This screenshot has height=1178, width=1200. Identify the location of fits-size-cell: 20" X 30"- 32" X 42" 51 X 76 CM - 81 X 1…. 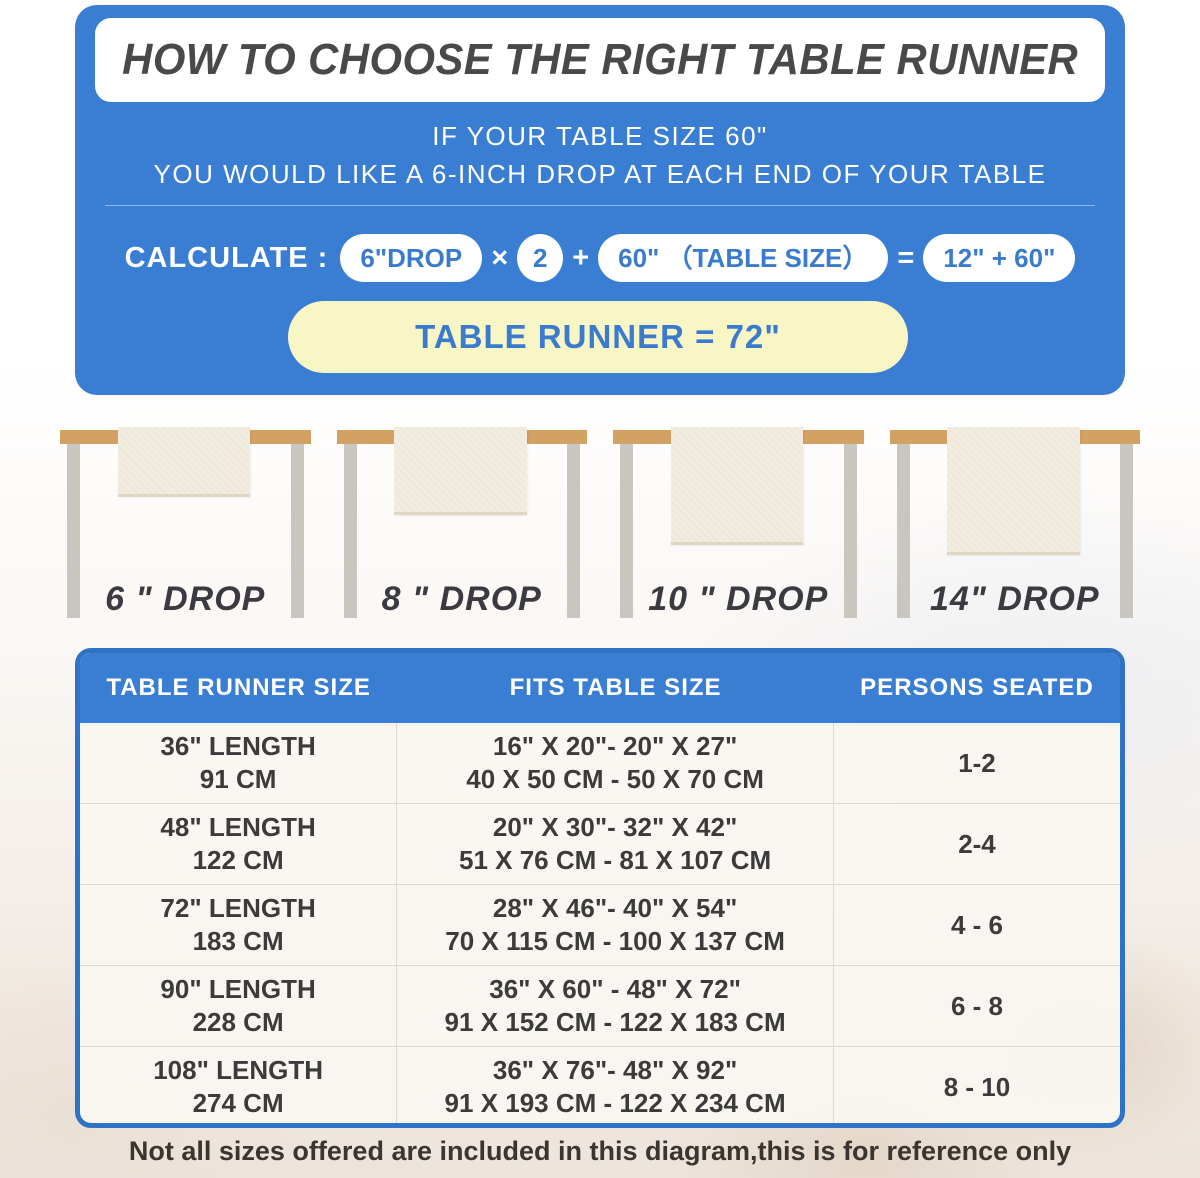
(615, 844).